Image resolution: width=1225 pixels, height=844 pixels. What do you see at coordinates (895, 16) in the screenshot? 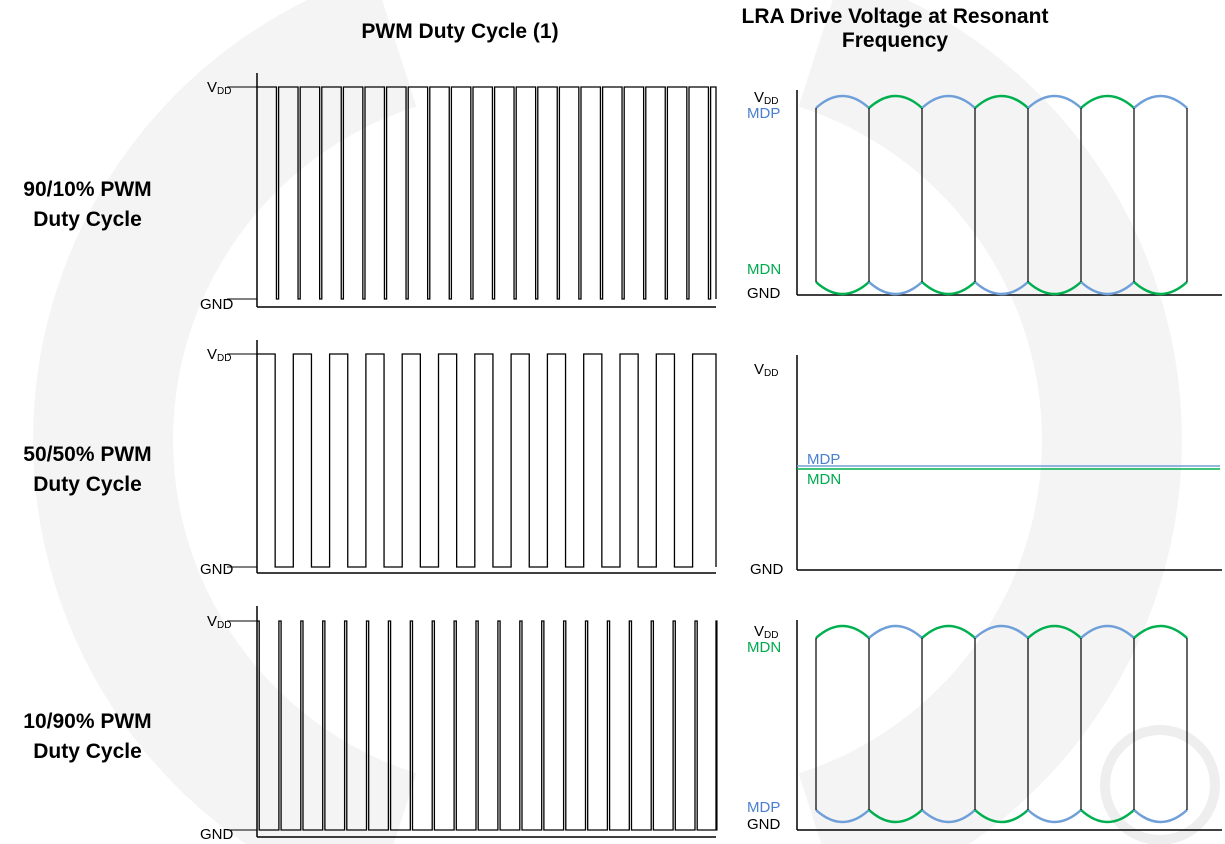
I see `lra-title-line1: LRA Drive Voltage at Resonant` at bounding box center [895, 16].